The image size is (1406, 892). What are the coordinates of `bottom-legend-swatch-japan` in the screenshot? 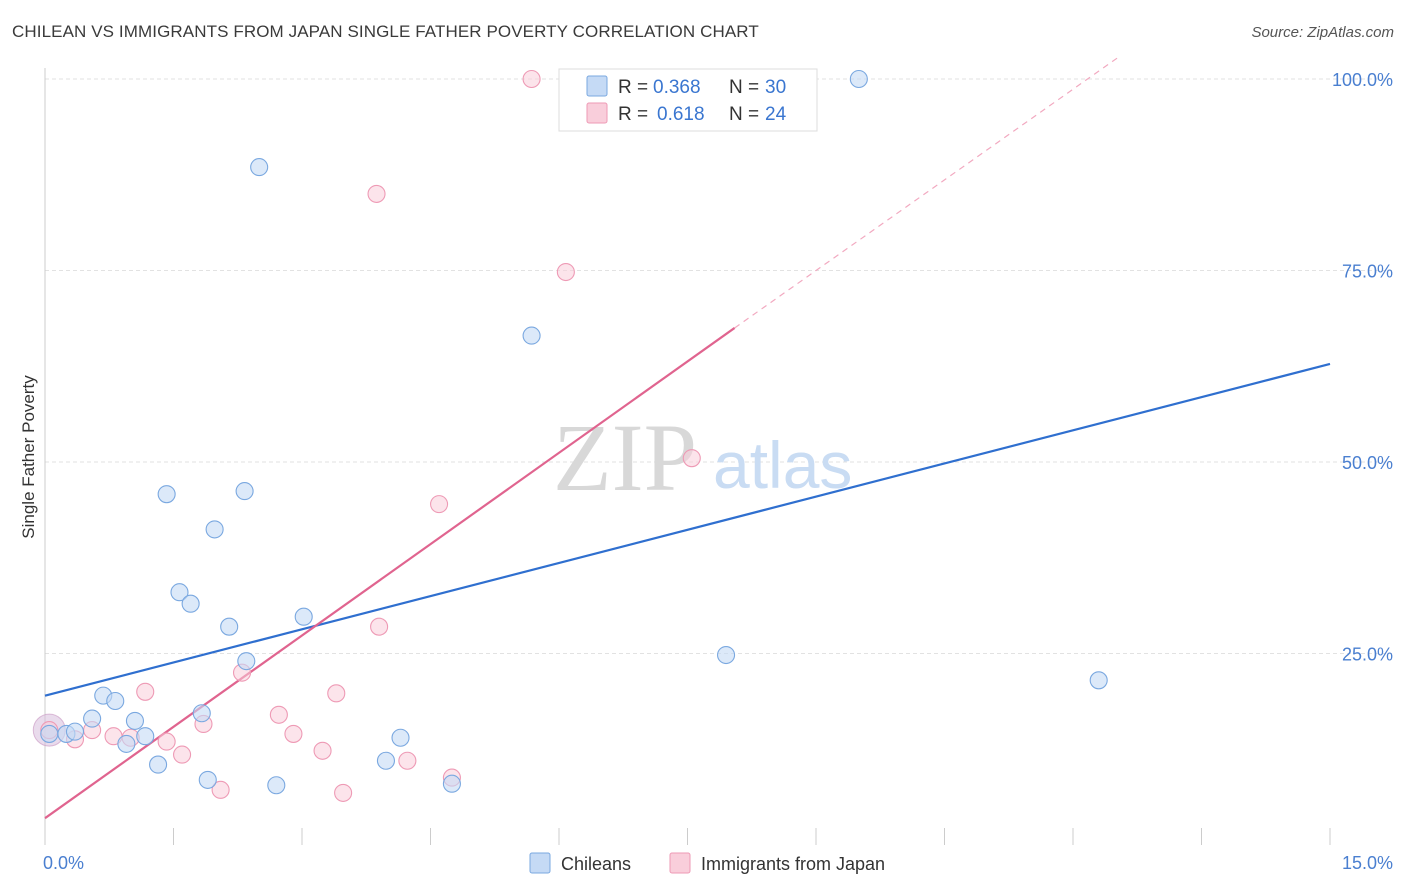 It's located at (680, 863).